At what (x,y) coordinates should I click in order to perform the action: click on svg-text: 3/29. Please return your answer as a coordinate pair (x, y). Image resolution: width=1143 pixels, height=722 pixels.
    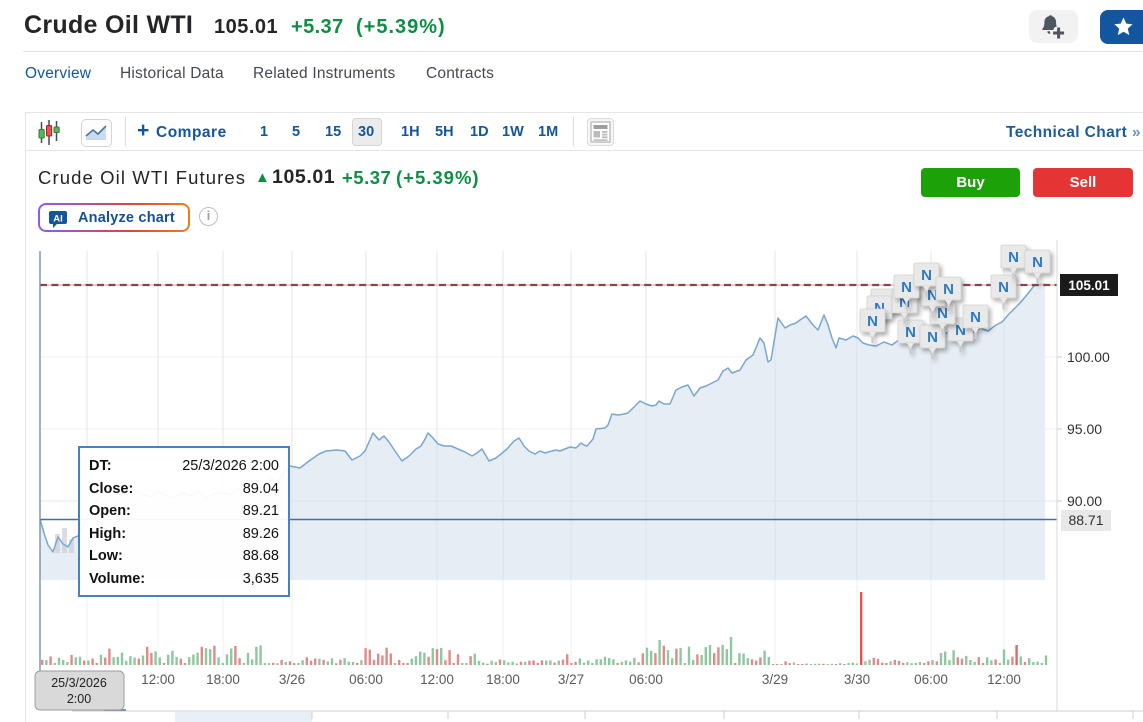
    Looking at the image, I should click on (775, 679).